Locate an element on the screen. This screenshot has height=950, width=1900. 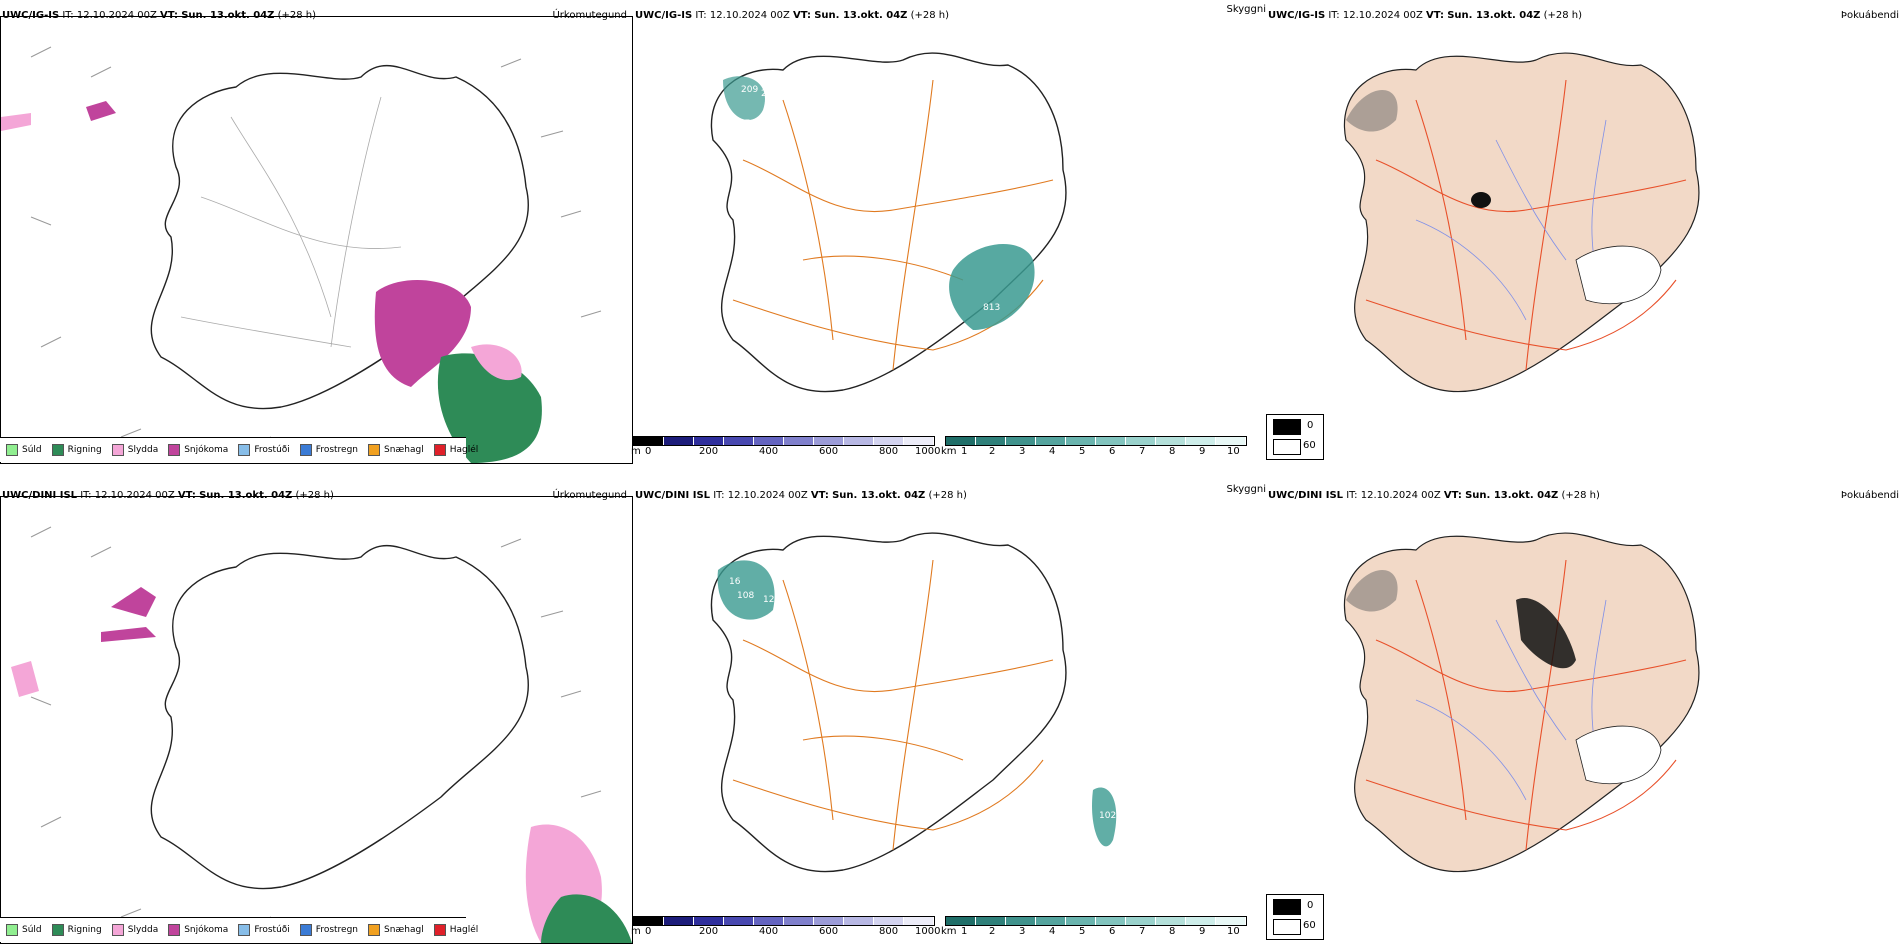
panel-title: Úrkomutegund is located at coordinates (589, 15).